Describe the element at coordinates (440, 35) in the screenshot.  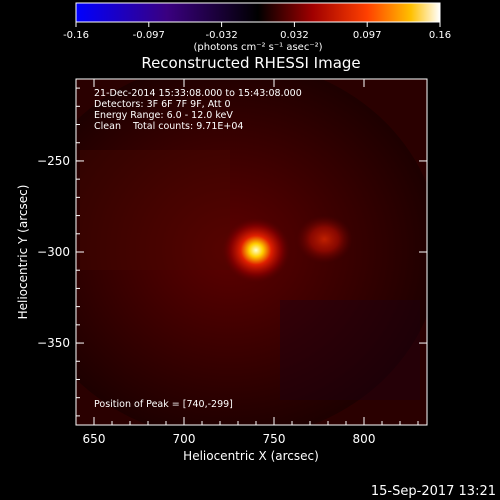
I see `colorbar-tick-label: 0.16` at that location.